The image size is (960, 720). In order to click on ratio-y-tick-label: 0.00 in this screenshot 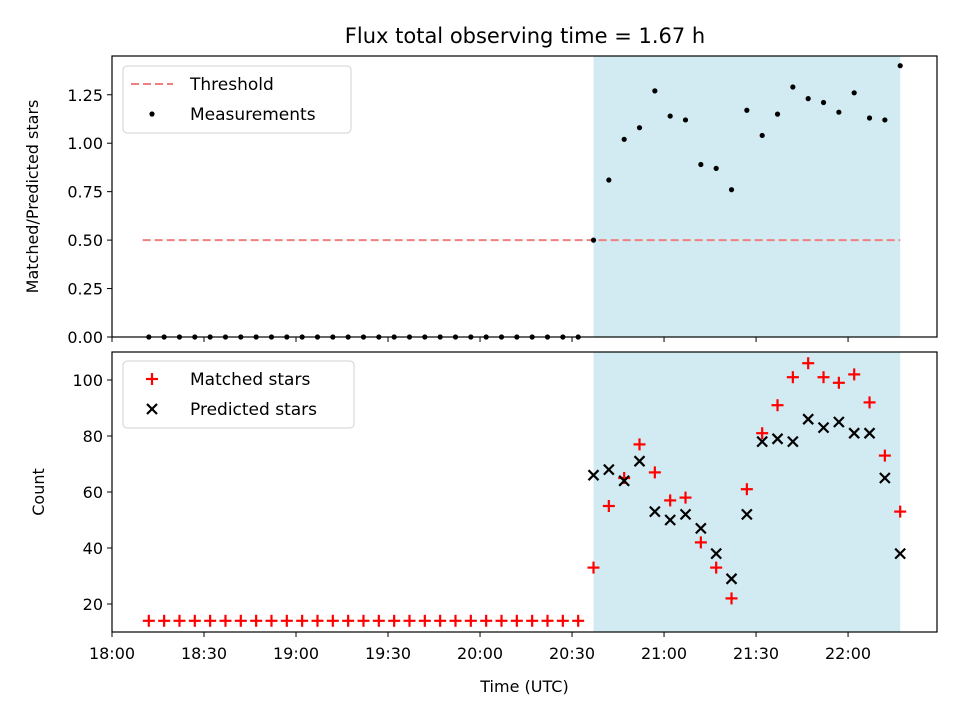, I will do `click(85, 337)`.